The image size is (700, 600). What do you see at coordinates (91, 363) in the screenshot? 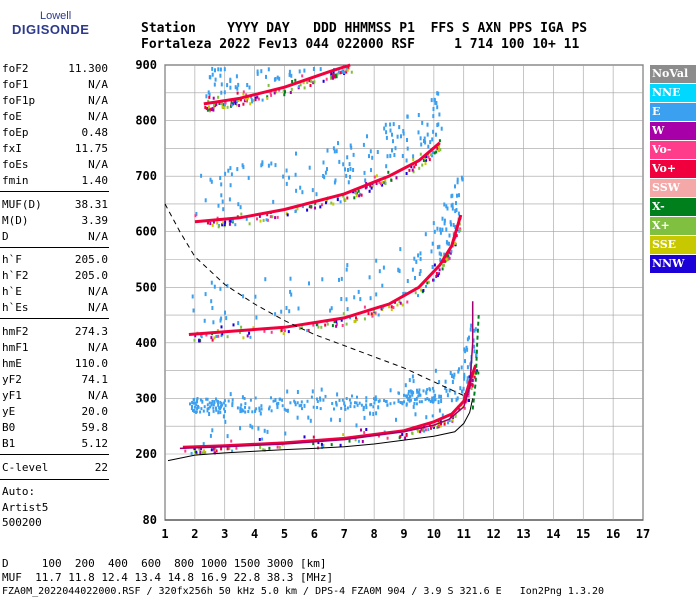
I see `param-value: 110.0` at bounding box center [91, 363].